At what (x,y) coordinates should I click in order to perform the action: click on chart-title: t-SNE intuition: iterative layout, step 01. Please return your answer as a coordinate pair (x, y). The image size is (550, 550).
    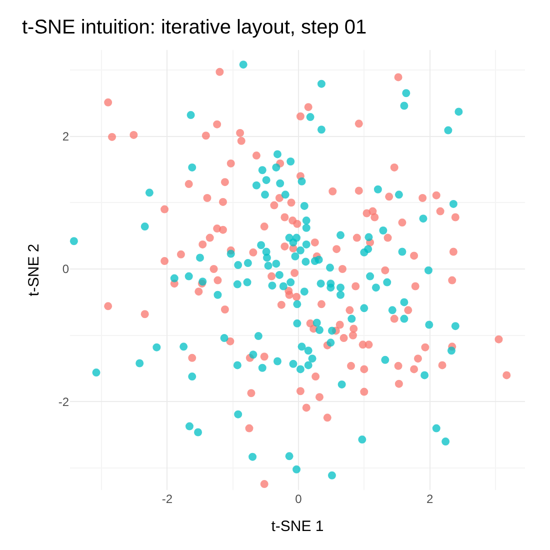
    Looking at the image, I should click on (194, 27).